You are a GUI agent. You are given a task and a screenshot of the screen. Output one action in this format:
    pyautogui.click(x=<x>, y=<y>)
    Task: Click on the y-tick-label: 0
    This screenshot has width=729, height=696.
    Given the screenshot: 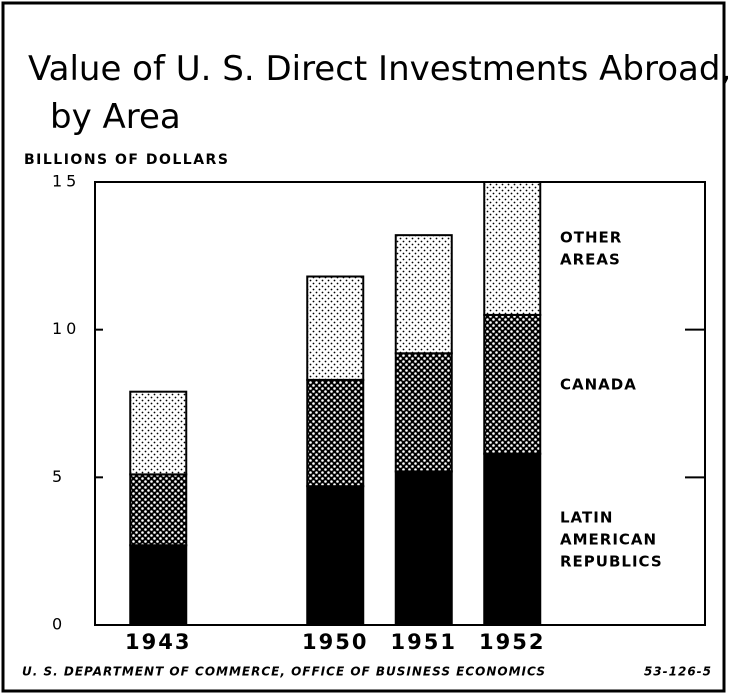 What is the action you would take?
    pyautogui.click(x=59, y=624)
    